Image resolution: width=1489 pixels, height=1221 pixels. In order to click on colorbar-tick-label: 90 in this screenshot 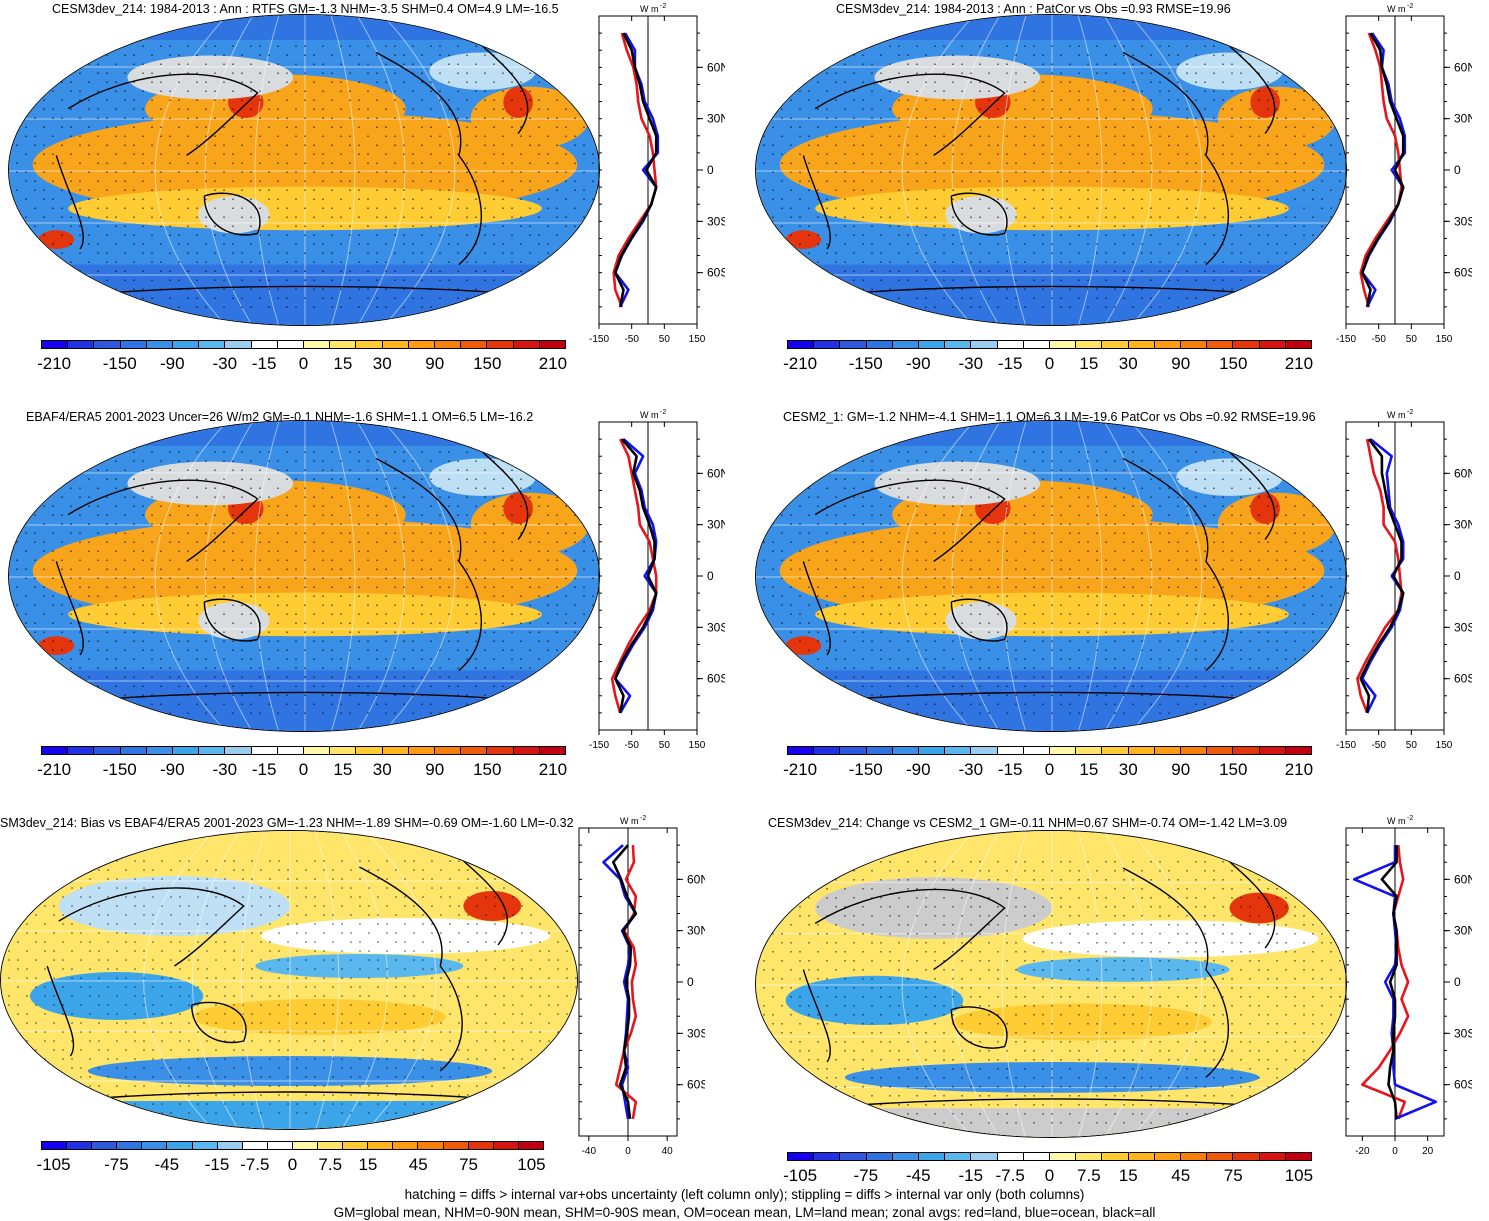, I will do `click(1181, 769)`.